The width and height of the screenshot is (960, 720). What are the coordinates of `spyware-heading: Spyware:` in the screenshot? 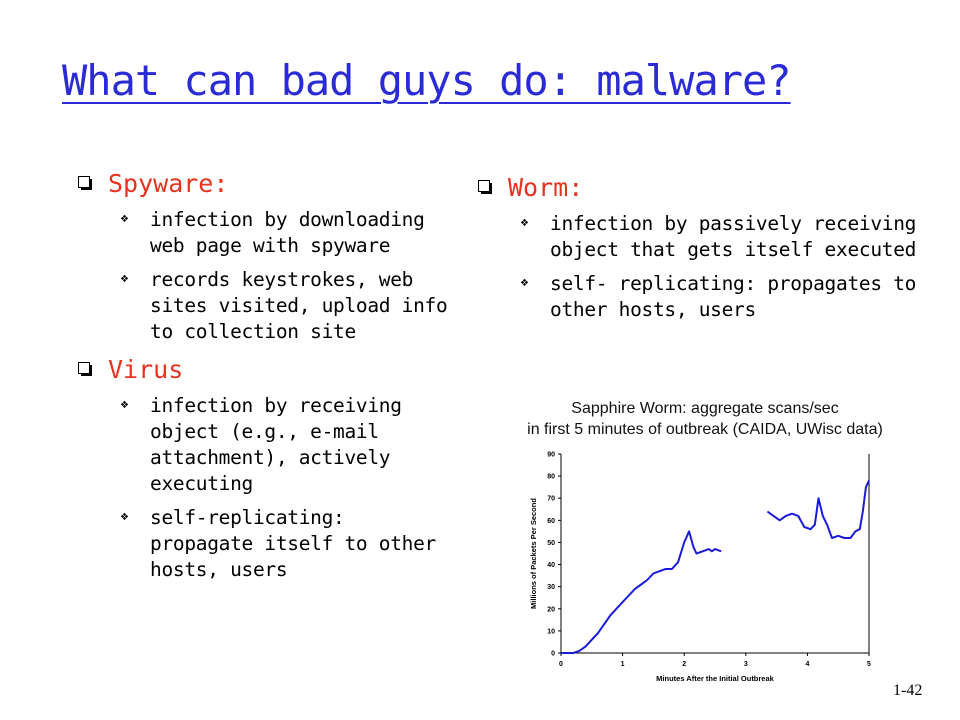 It's located at (168, 183).